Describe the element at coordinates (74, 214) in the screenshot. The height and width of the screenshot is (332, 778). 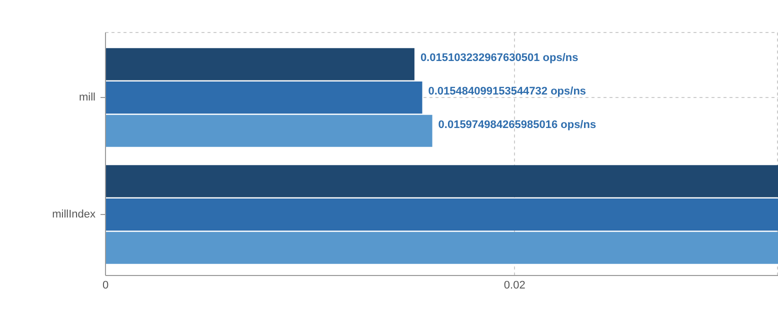
I see `y-tick-label: millIndex` at that location.